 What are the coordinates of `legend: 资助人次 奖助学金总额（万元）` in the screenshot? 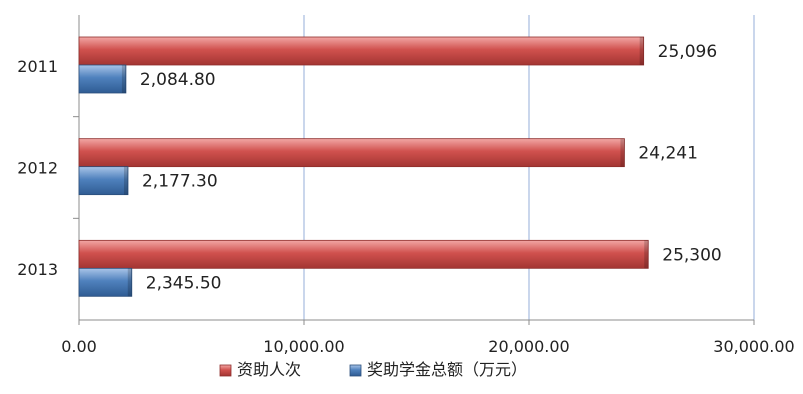 It's located at (373, 369).